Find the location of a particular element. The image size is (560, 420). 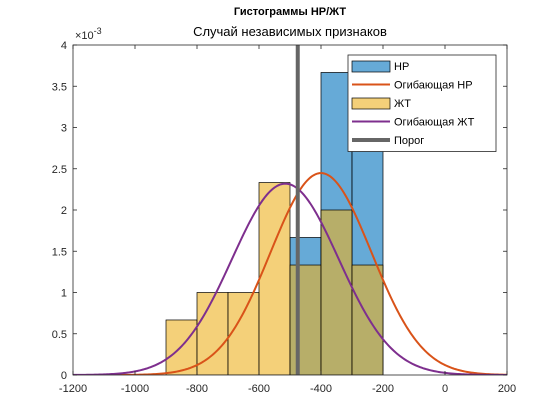

y-tick-label: 4 is located at coordinates (64, 46).